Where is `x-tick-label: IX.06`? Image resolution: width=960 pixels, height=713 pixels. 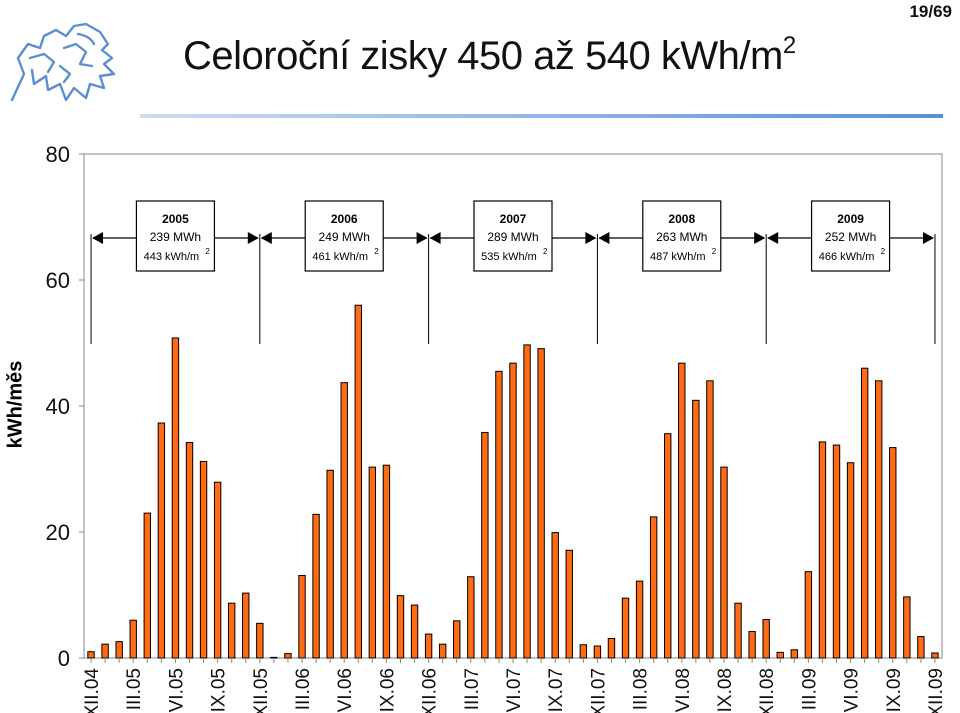 x-tick-label: IX.06 is located at coordinates (387, 690).